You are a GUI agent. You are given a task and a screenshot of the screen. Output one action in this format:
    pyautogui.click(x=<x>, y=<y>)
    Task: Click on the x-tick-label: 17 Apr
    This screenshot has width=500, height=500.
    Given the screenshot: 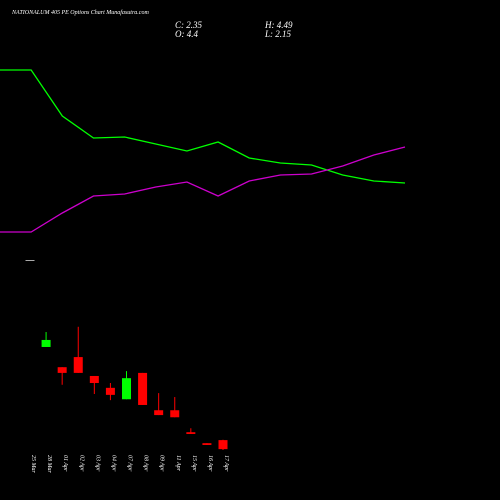 What is the action you would take?
    pyautogui.click(x=226, y=463)
    